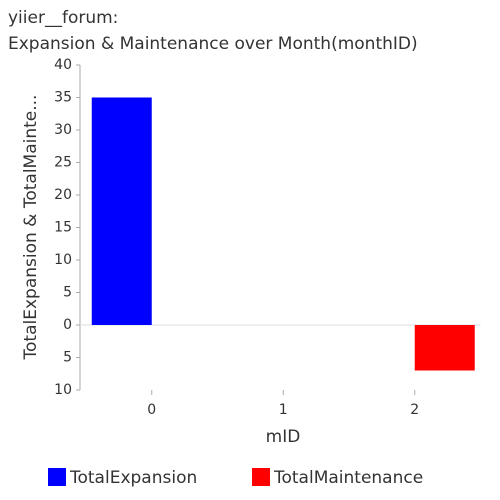 The image size is (500, 500). Describe the element at coordinates (63, 18) in the screenshot. I see `chart-title: yiier__forum:` at that location.